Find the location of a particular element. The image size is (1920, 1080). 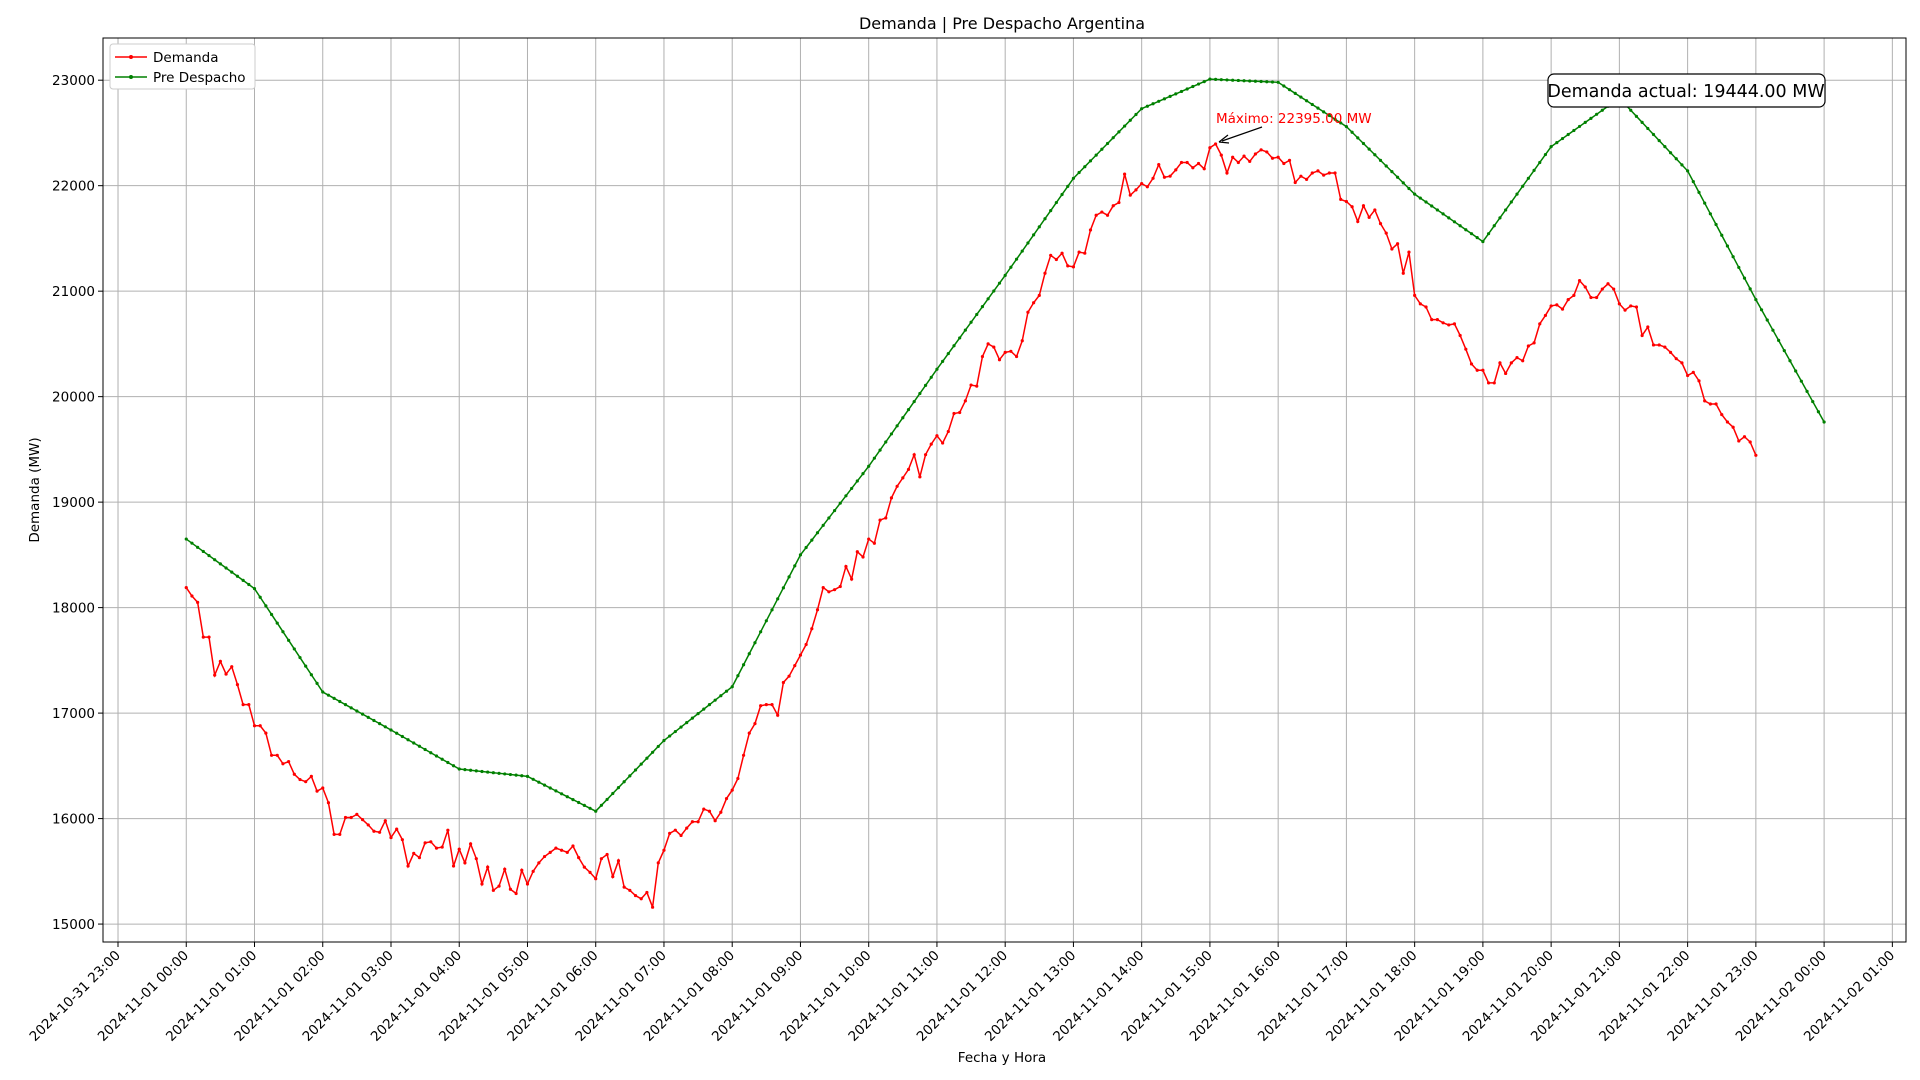

maximum-annotation: Máximo: 22395.00 MW is located at coordinates (1294, 127).